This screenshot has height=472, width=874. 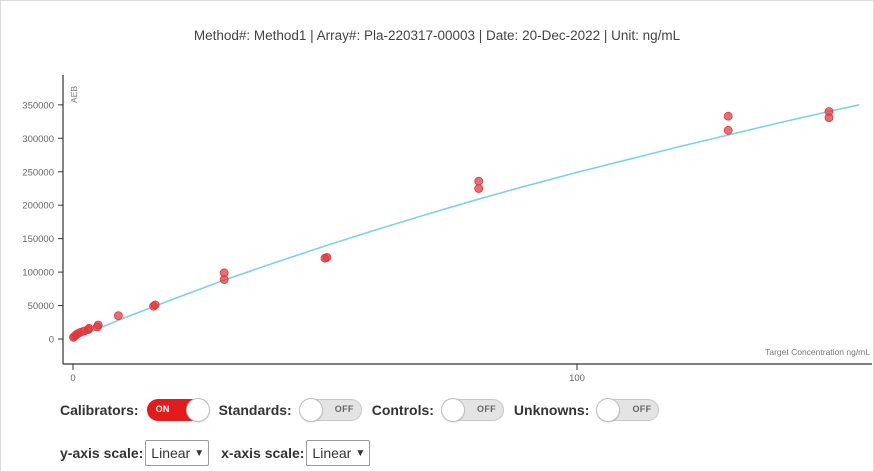 What do you see at coordinates (332, 453) in the screenshot?
I see `x-scale-value: Linear` at bounding box center [332, 453].